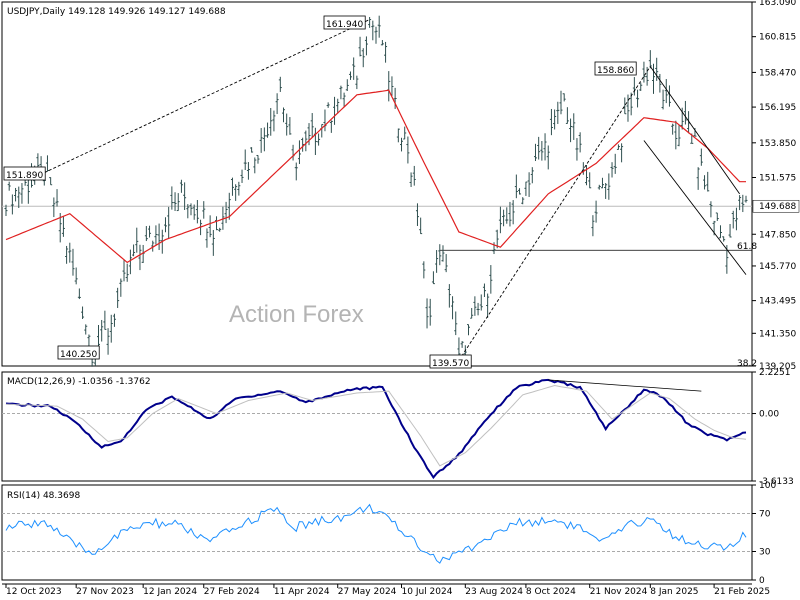  Describe the element at coordinates (34, 592) in the screenshot. I see `date-tick-label: 12 Oct 2023` at that location.